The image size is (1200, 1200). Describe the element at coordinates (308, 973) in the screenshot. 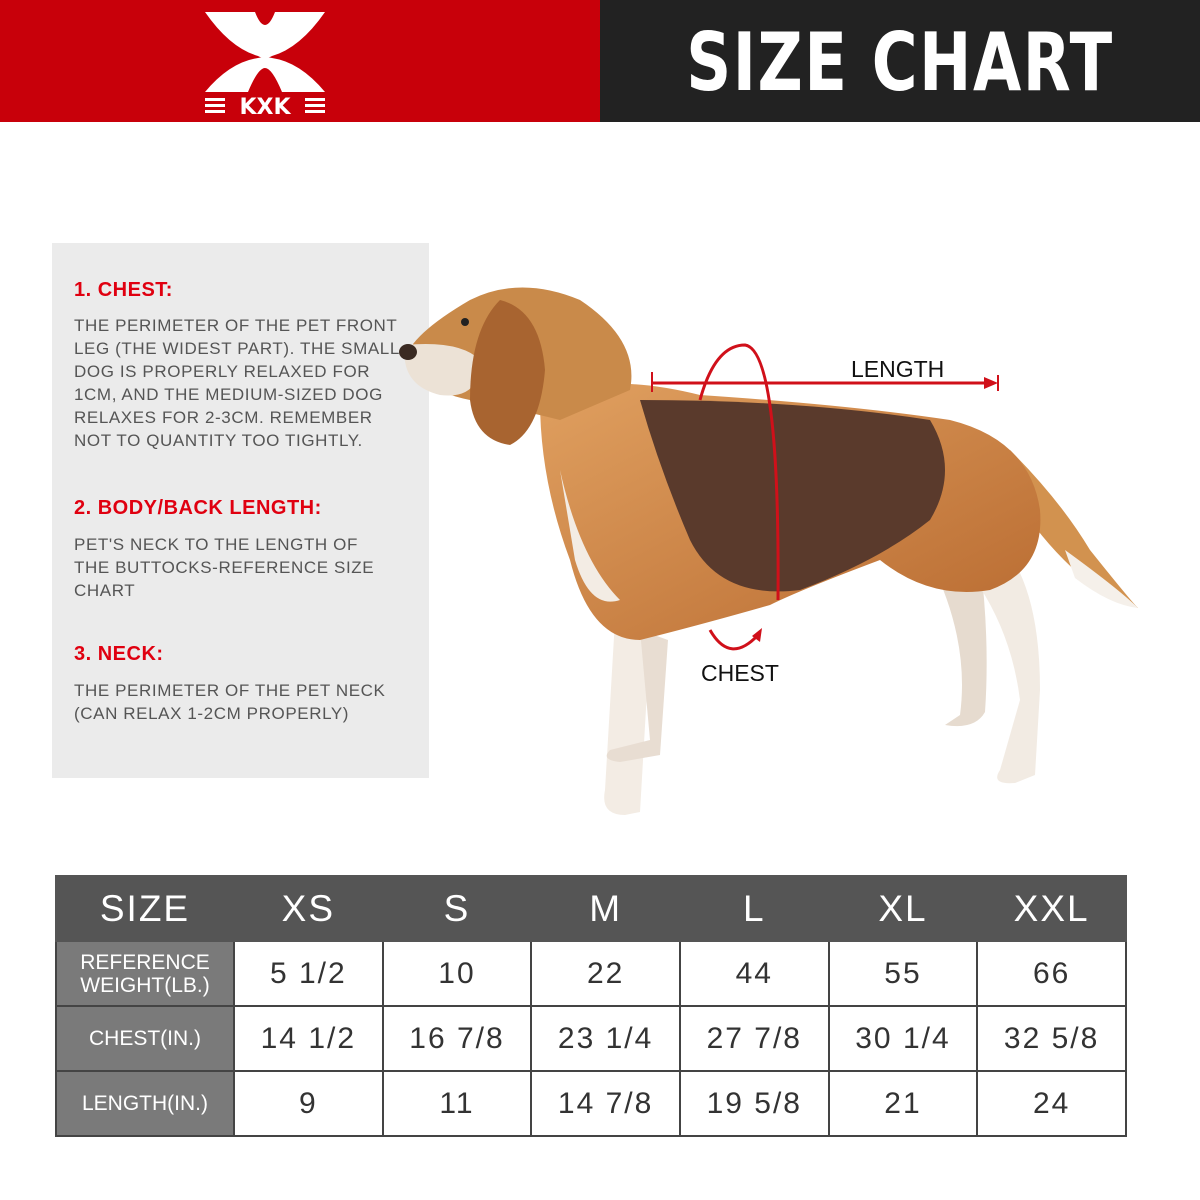

I see `cell: 5 1/2` at that location.